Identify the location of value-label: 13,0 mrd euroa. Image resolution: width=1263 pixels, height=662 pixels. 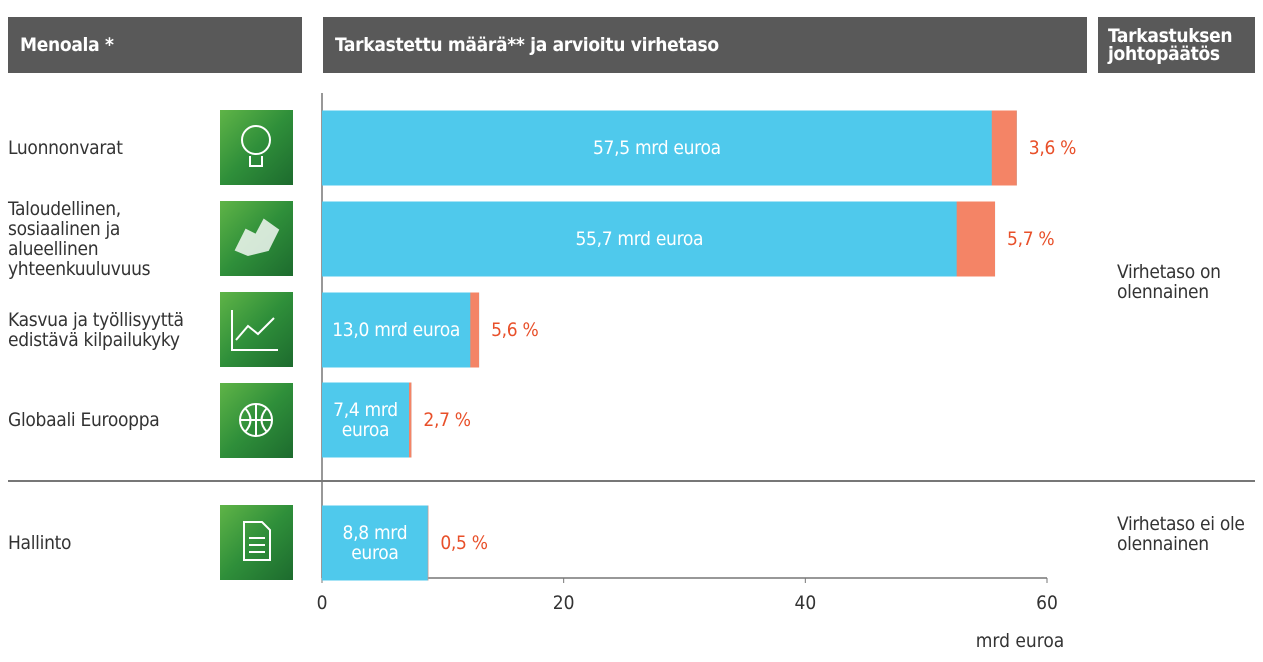
(396, 330).